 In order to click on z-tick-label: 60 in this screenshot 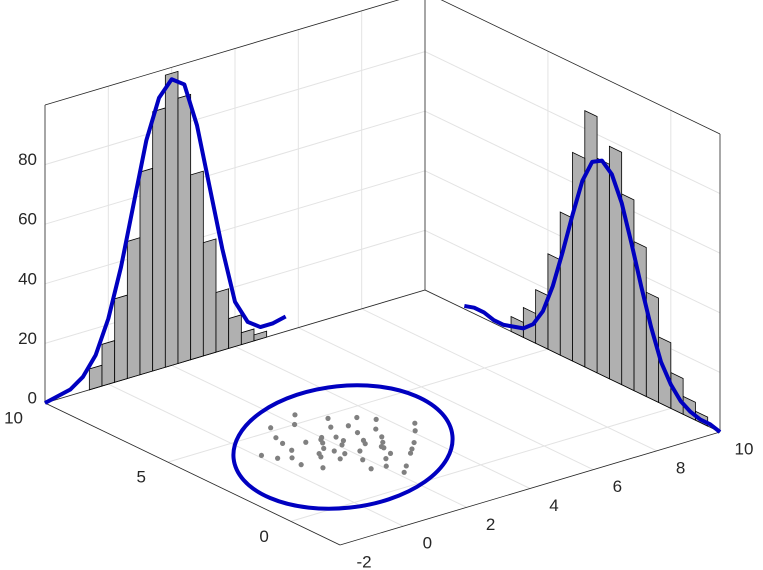, I will do `click(27, 219)`.